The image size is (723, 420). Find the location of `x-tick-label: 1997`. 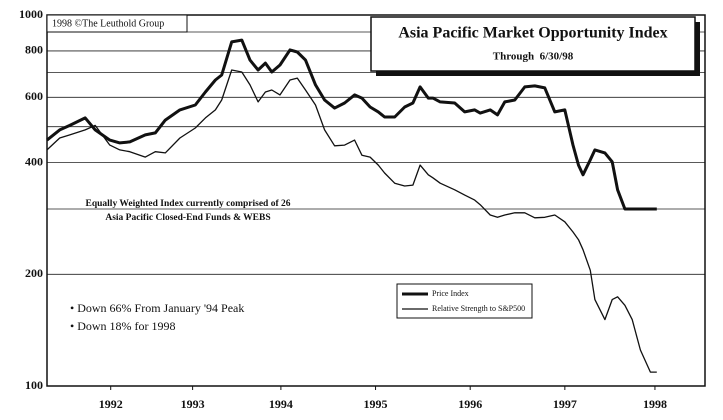

x-tick-label: 1997 is located at coordinates (565, 404).